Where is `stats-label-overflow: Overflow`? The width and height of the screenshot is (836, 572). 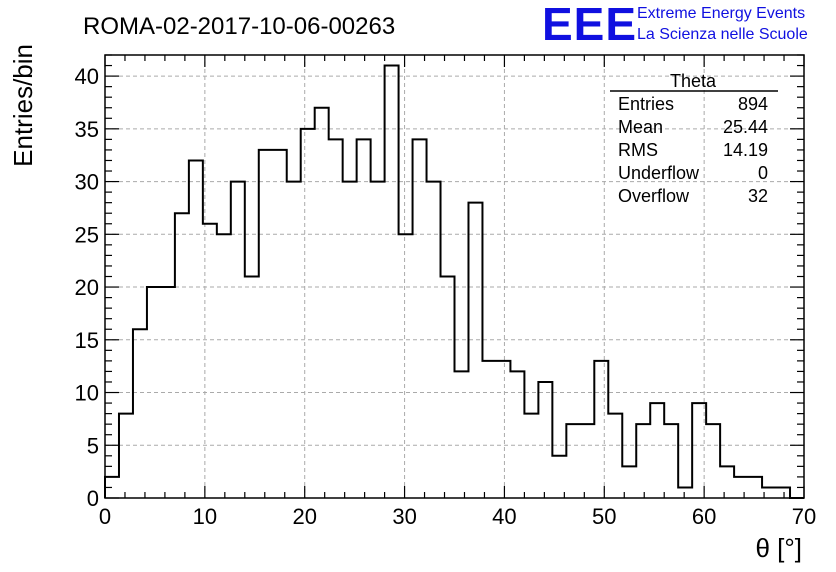 stats-label-overflow: Overflow is located at coordinates (654, 196).